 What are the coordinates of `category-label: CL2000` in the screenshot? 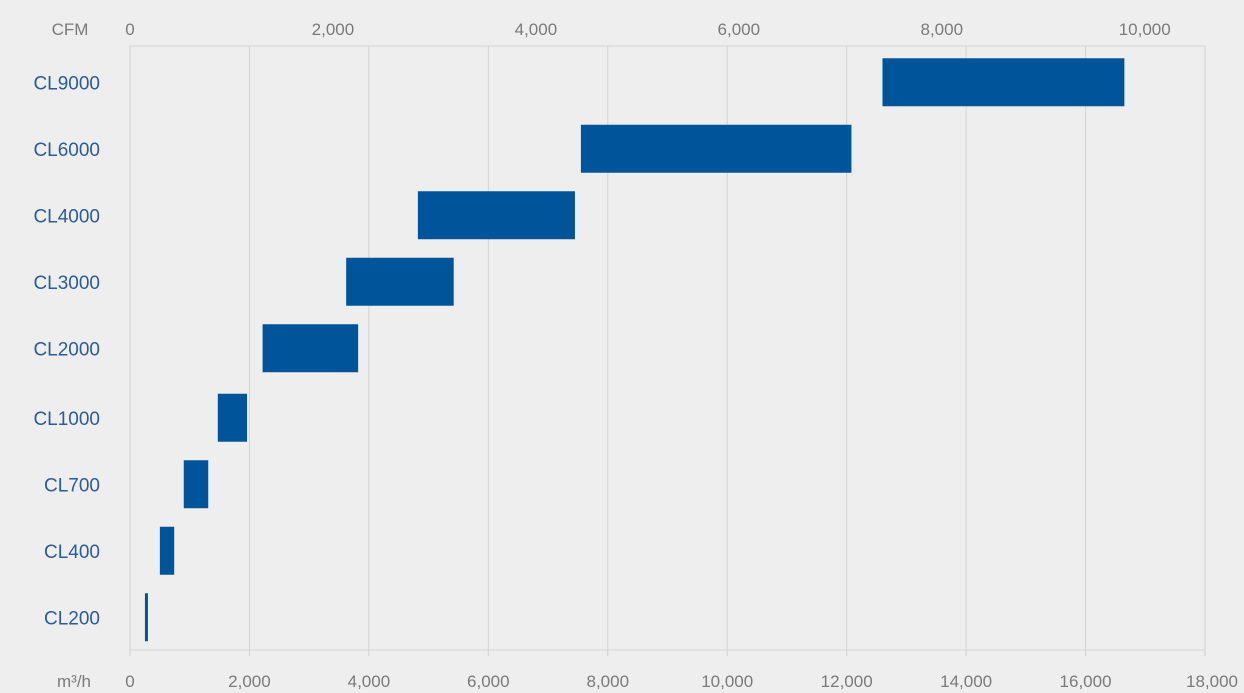 It's located at (66, 349).